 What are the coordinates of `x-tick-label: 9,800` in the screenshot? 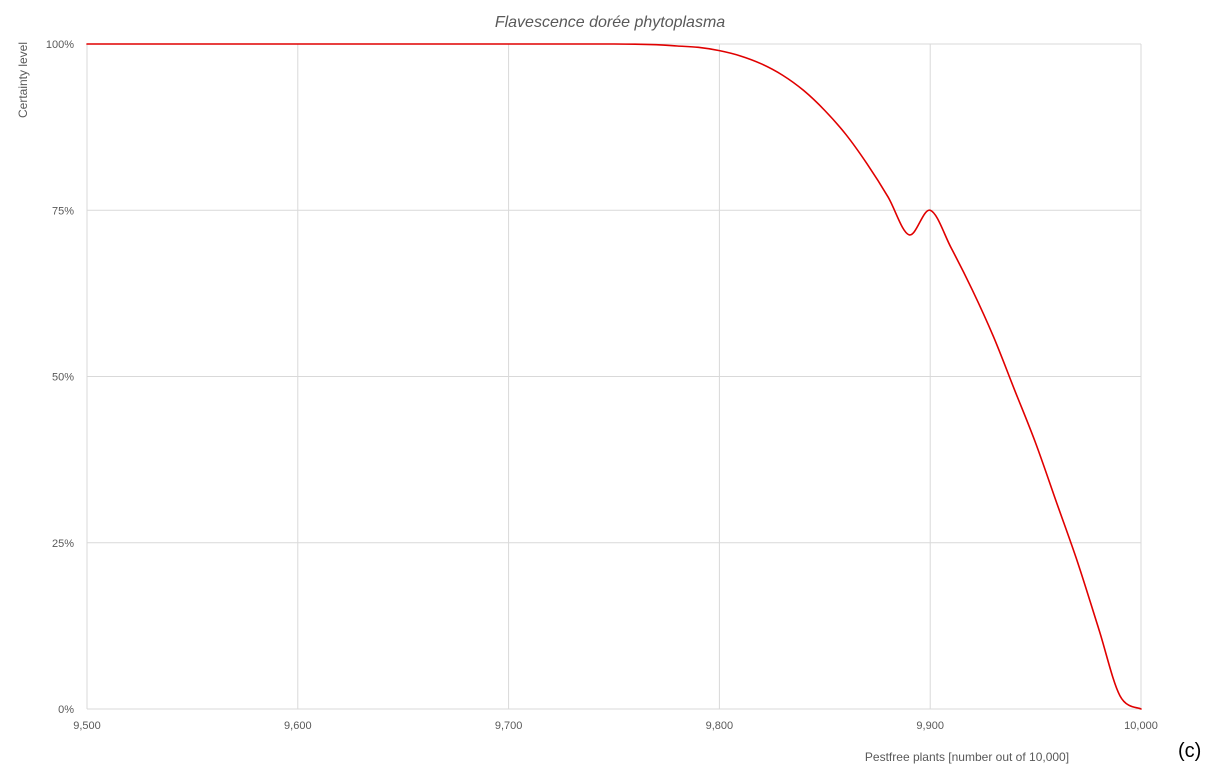 It's located at (720, 726).